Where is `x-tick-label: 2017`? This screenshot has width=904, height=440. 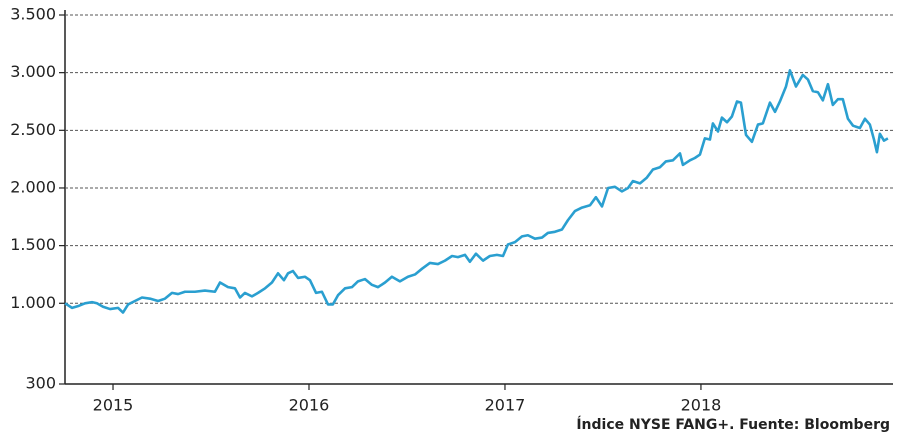
x-tick-label: 2017 is located at coordinates (505, 405).